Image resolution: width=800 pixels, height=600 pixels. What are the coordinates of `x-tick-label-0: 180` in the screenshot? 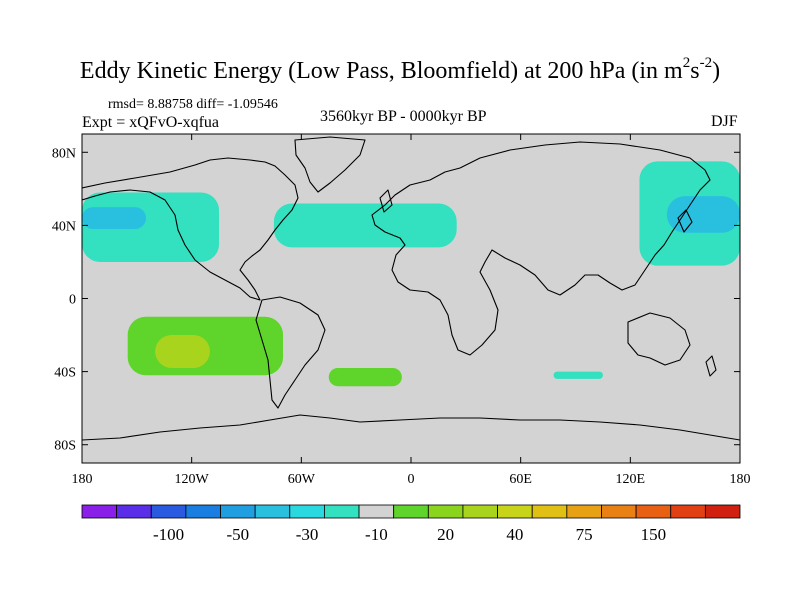 It's located at (82, 479).